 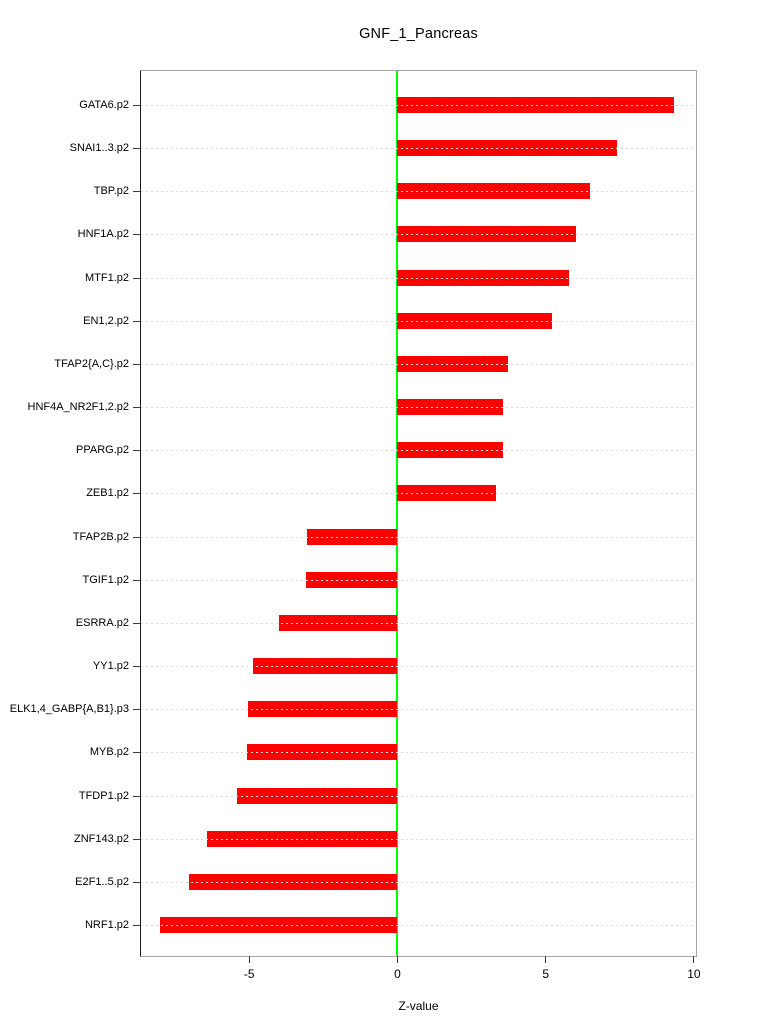 What do you see at coordinates (107, 493) in the screenshot?
I see `y-tick-label: ZEB1.p2` at bounding box center [107, 493].